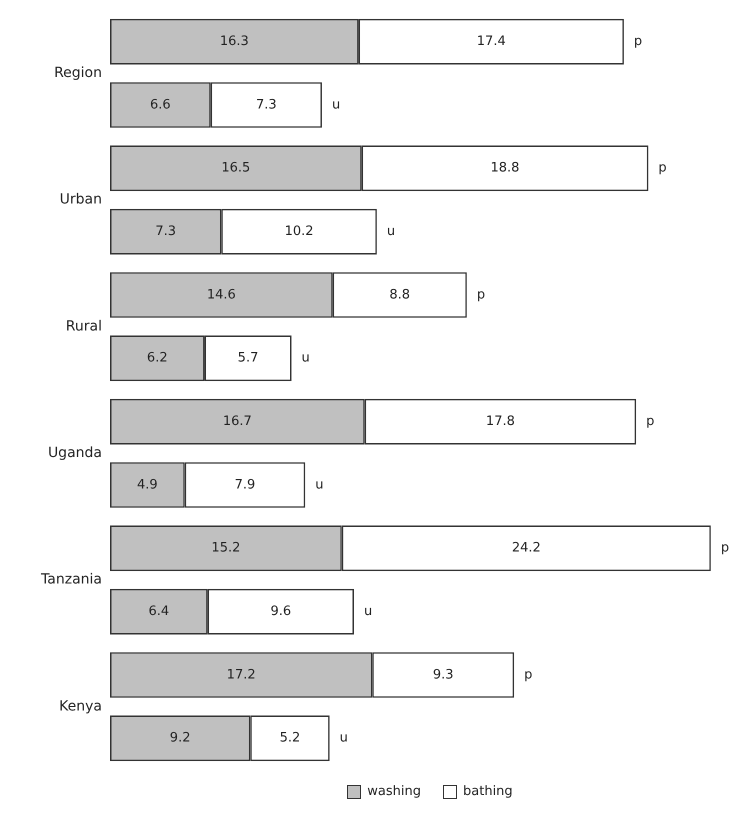 The width and height of the screenshot is (750, 815). Describe the element at coordinates (248, 358) in the screenshot. I see `data-label: 5.7` at that location.